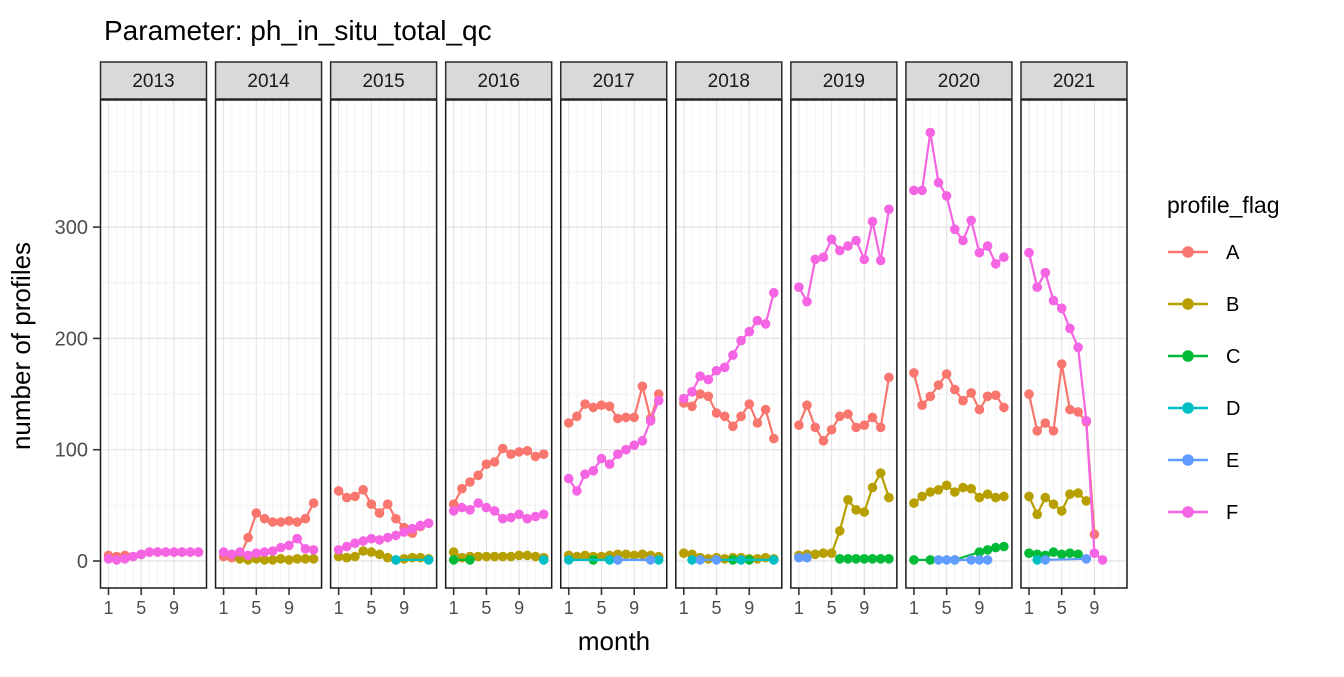 The width and height of the screenshot is (1344, 677). Describe the element at coordinates (1204, 383) in the screenshot. I see `legend: A B C D E F` at that location.